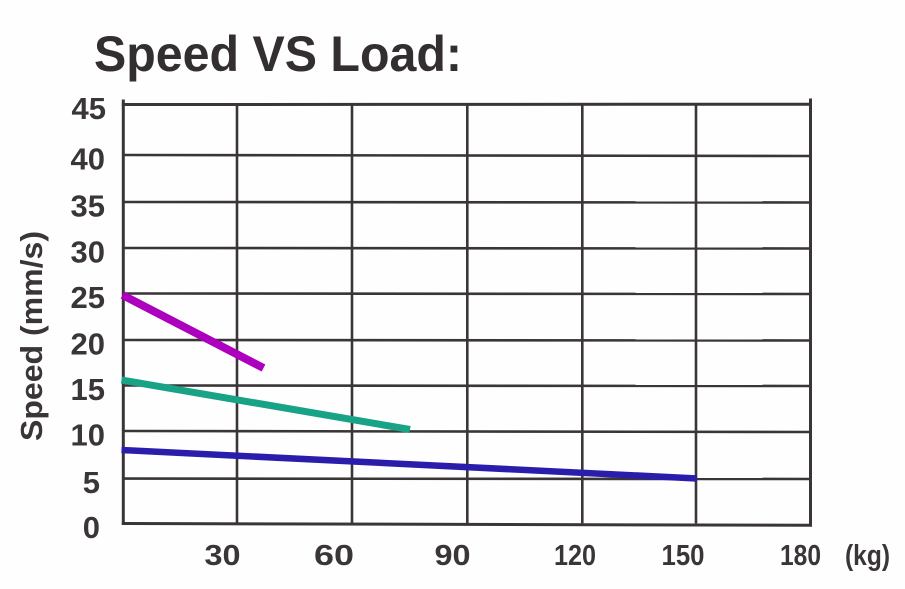  Describe the element at coordinates (88, 435) in the screenshot. I see `svg-text: 10` at that location.